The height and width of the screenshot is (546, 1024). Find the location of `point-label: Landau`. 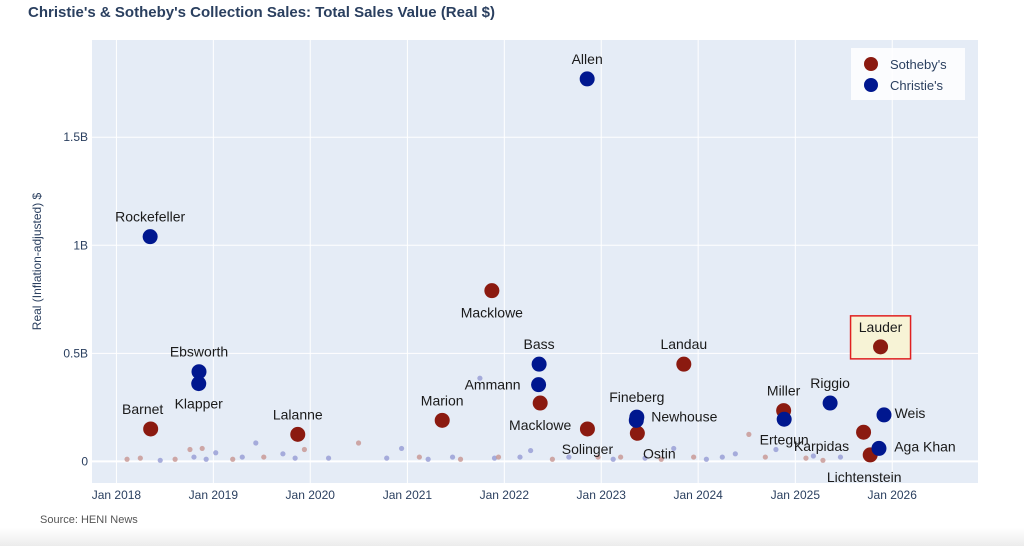

point-label: Landau is located at coordinates (683, 344).